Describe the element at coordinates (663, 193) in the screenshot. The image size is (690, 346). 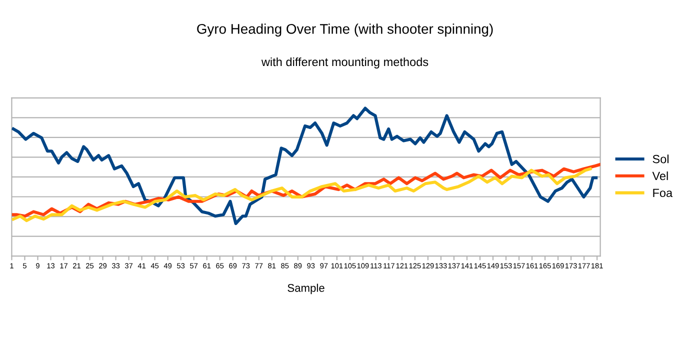
I see `legend-label: Foa` at that location.